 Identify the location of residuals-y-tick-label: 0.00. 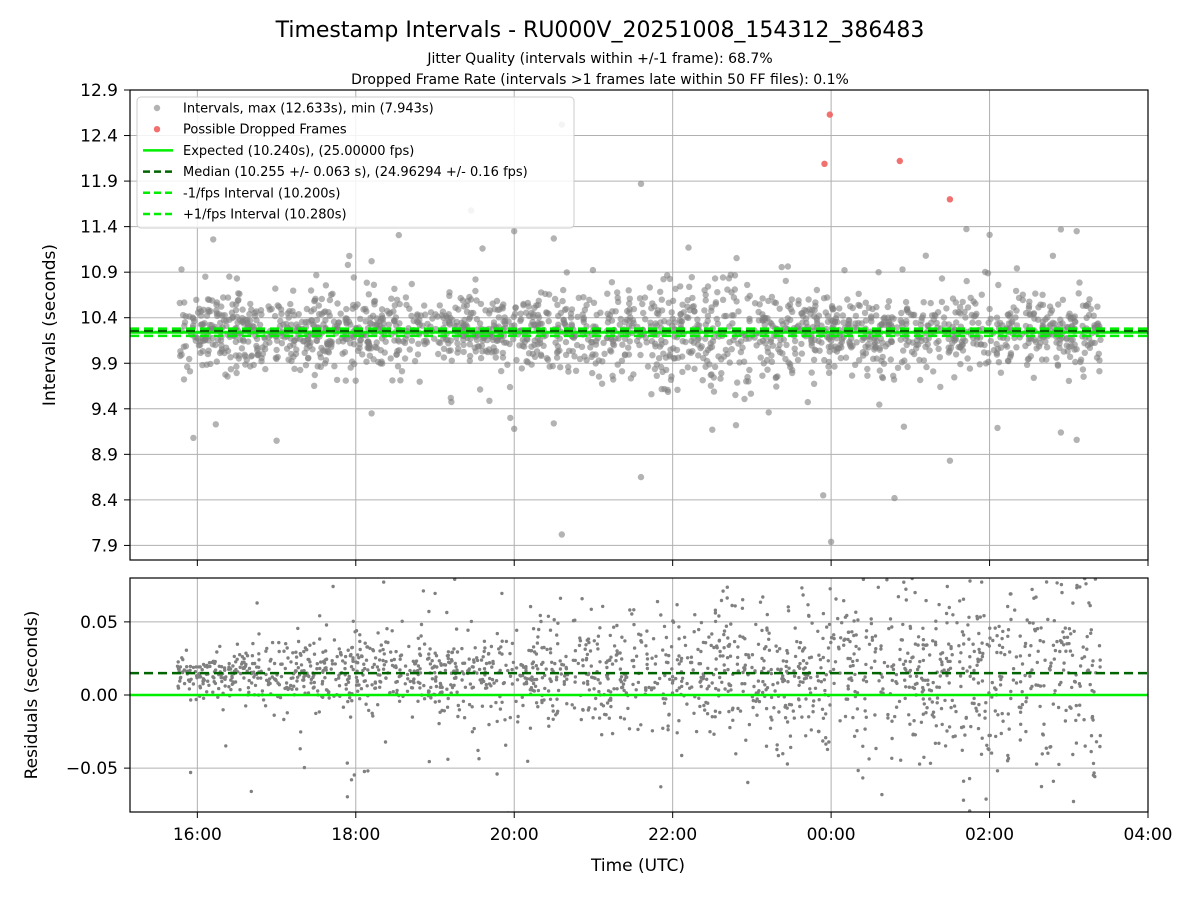
(99, 696).